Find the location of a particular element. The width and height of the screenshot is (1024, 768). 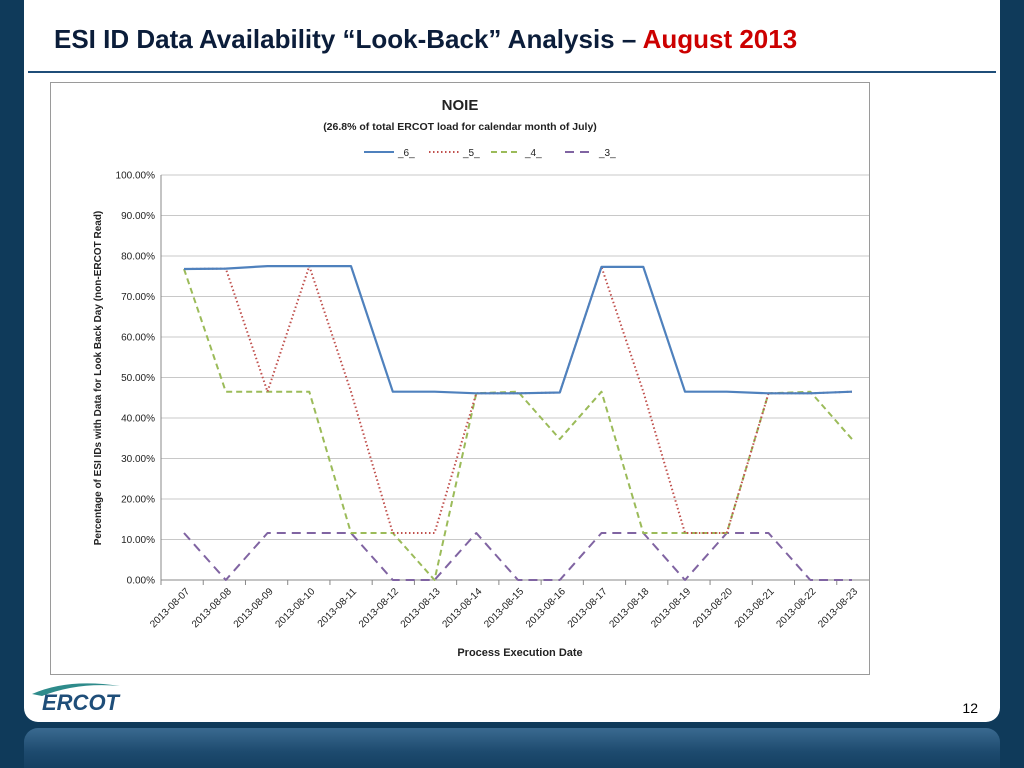

x-tick-label: 2013-08-07 is located at coordinates (170, 608).